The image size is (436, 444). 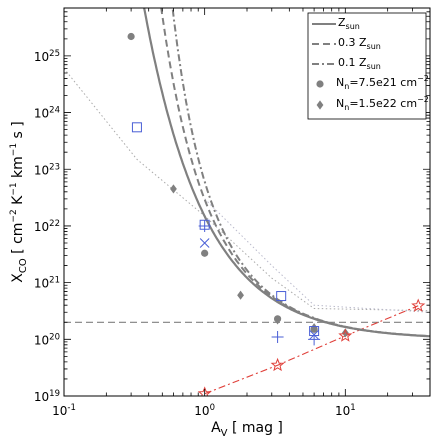 What do you see at coordinates (349, 23) in the screenshot?
I see `legend-label: Zsun` at bounding box center [349, 23].